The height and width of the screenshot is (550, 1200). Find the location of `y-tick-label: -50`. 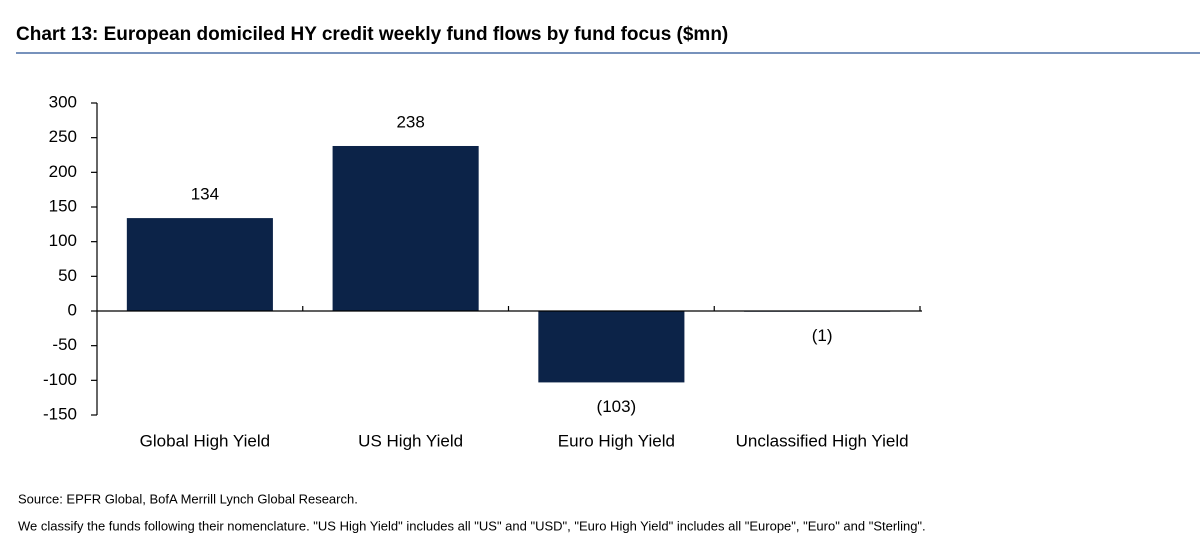

y-tick-label: -50 is located at coordinates (64, 344).